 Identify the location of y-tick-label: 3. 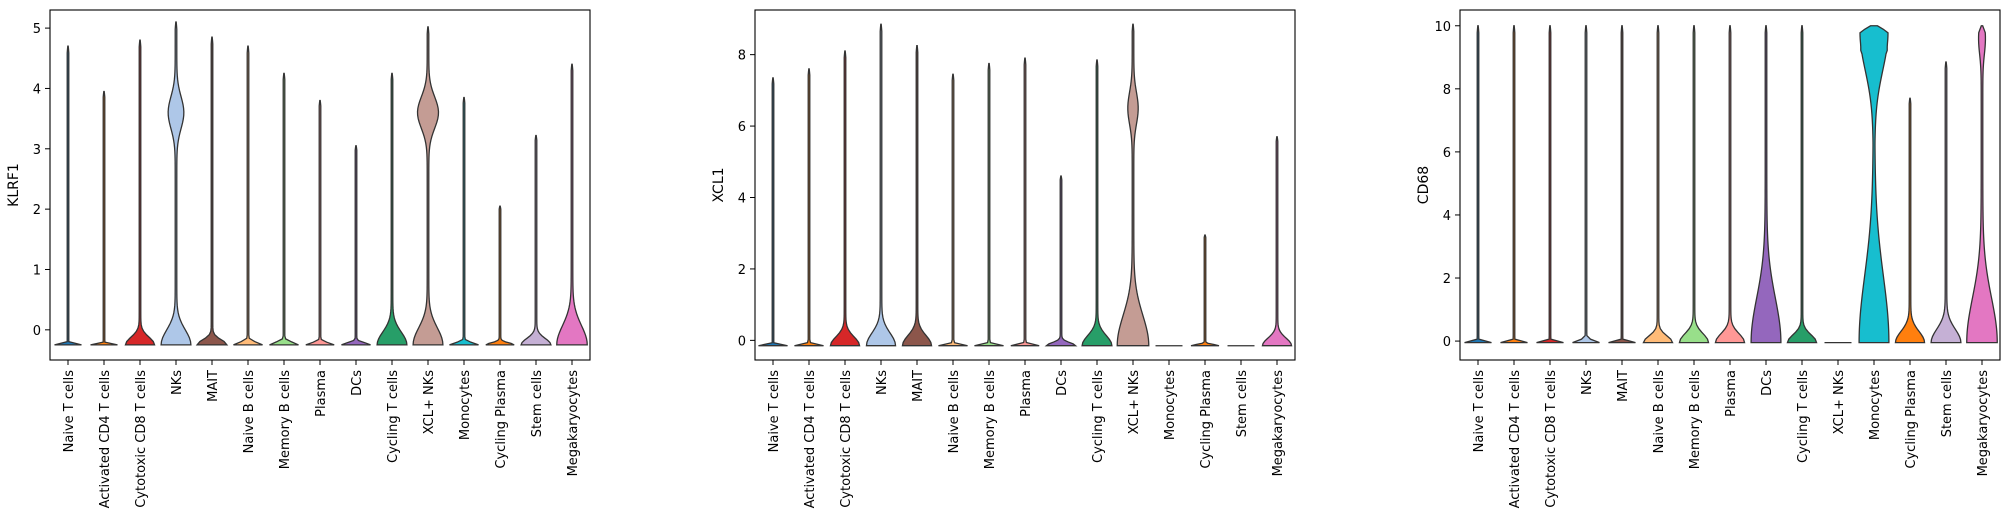
(37, 150).